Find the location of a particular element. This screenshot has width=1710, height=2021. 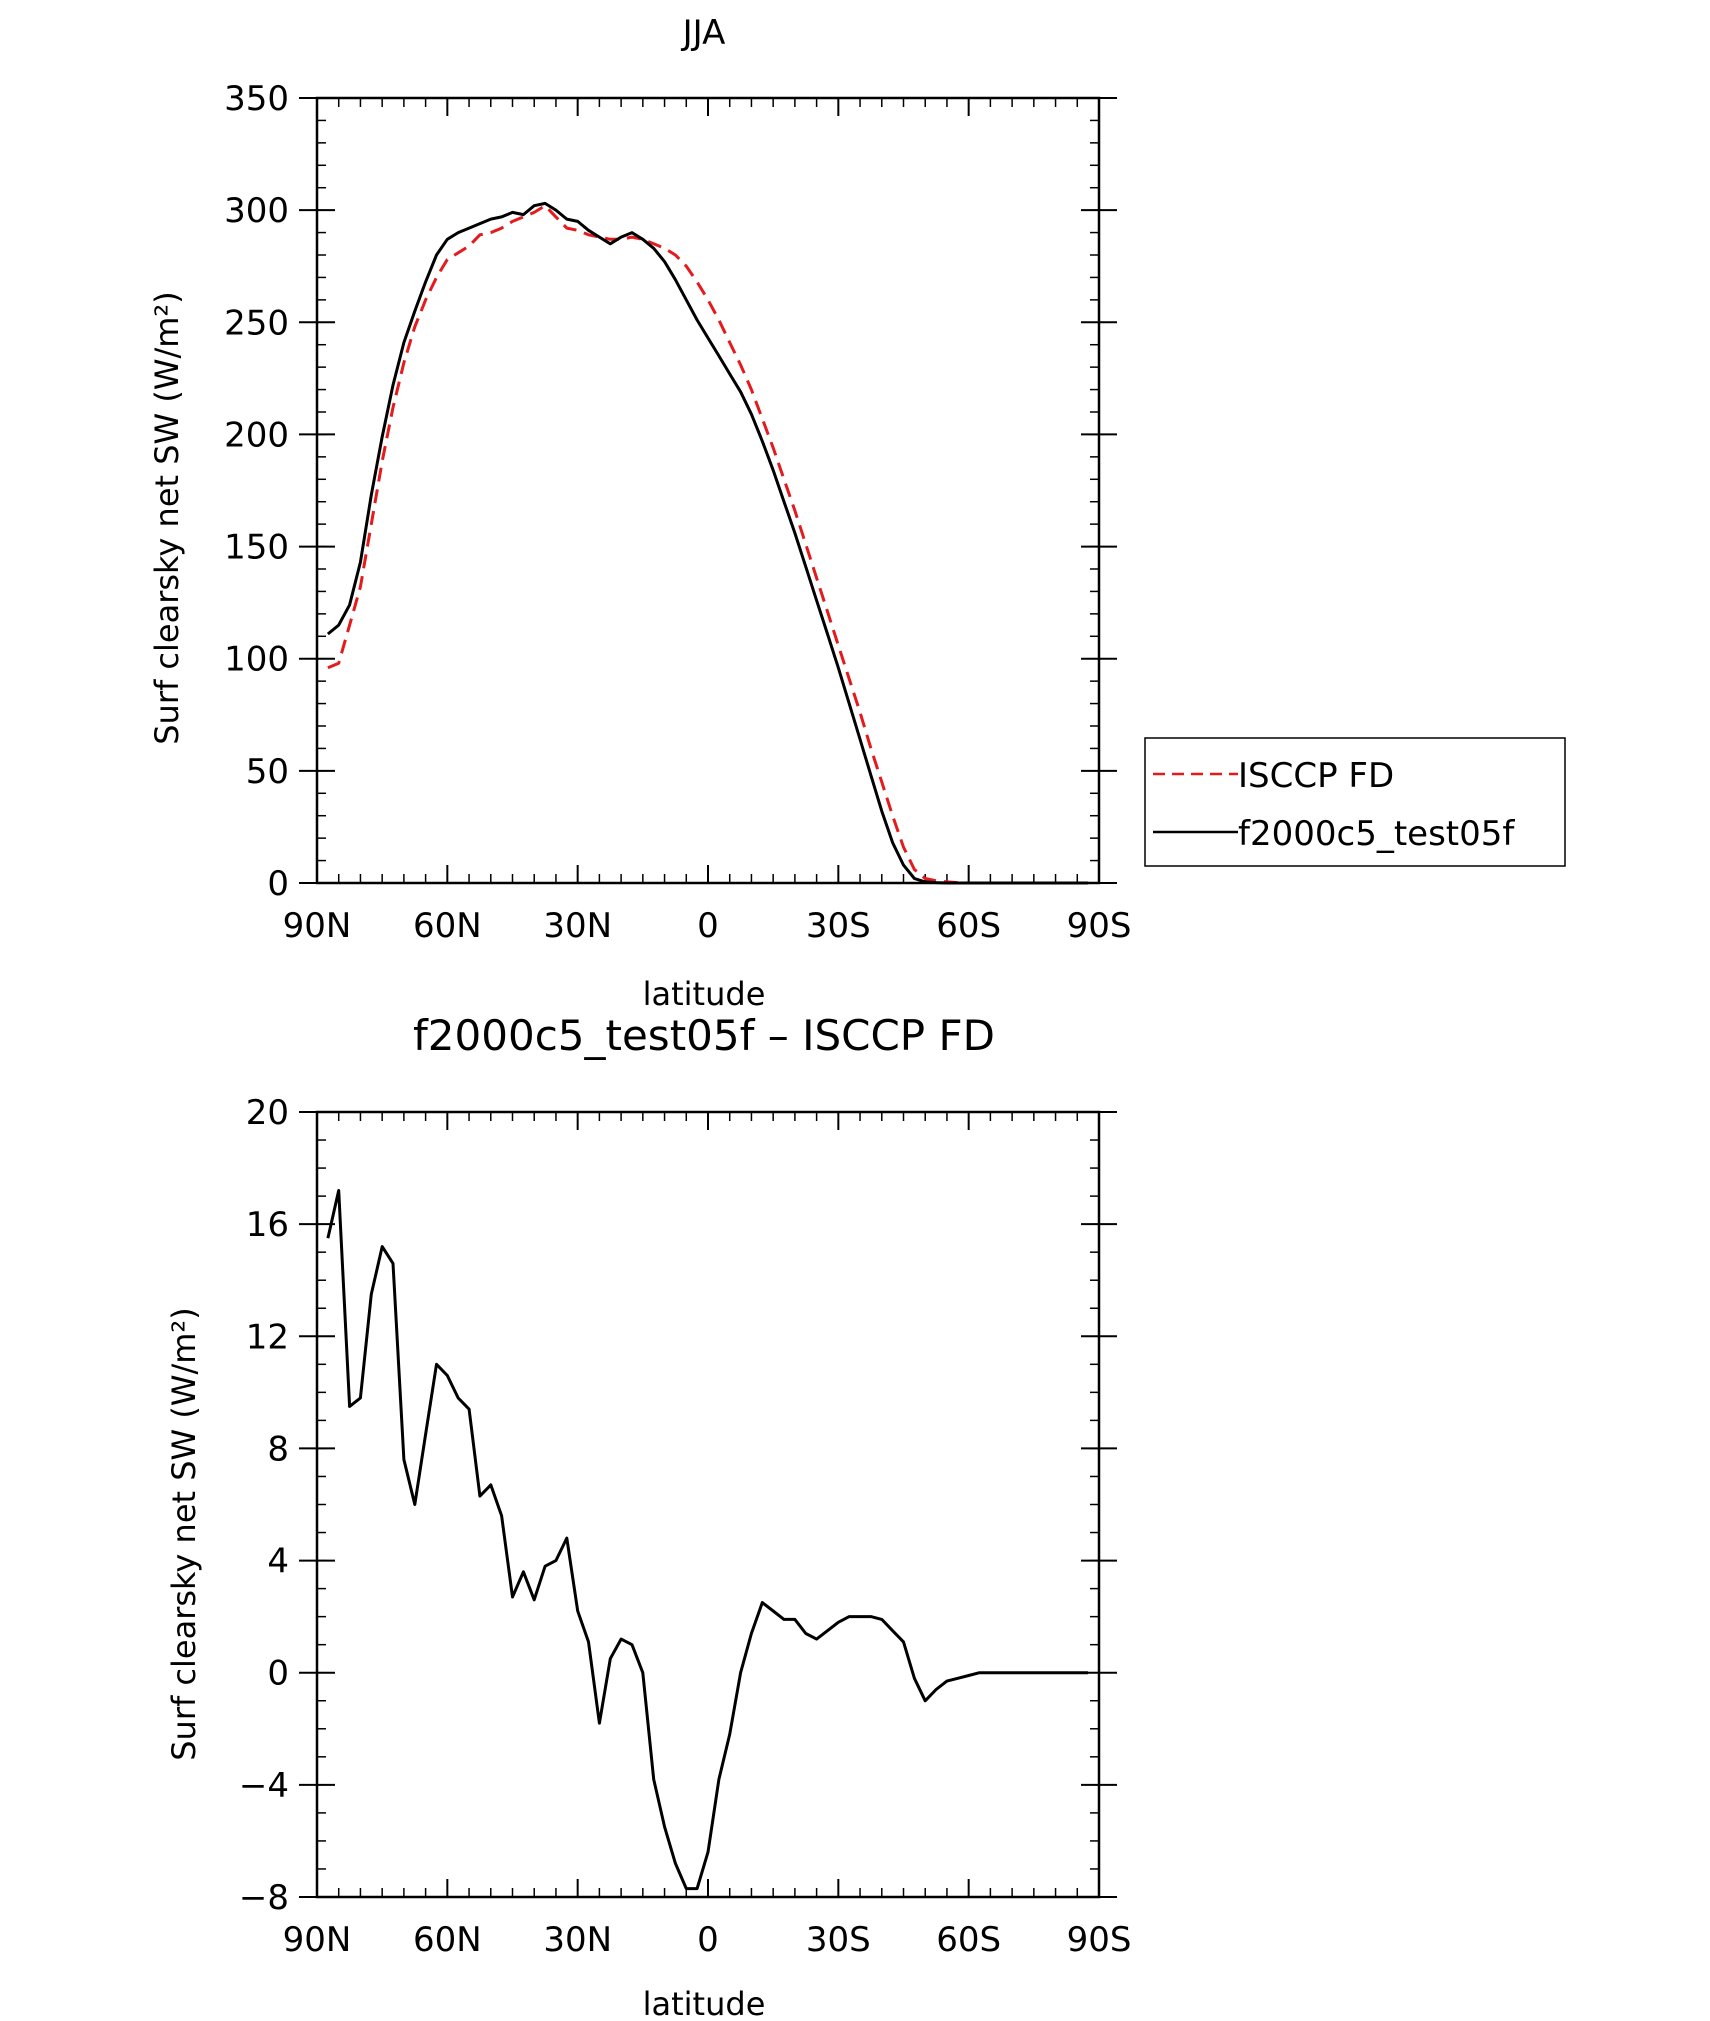

bottom-chart-title: f2000c5_test05f – ISCCP FD is located at coordinates (704, 1035).